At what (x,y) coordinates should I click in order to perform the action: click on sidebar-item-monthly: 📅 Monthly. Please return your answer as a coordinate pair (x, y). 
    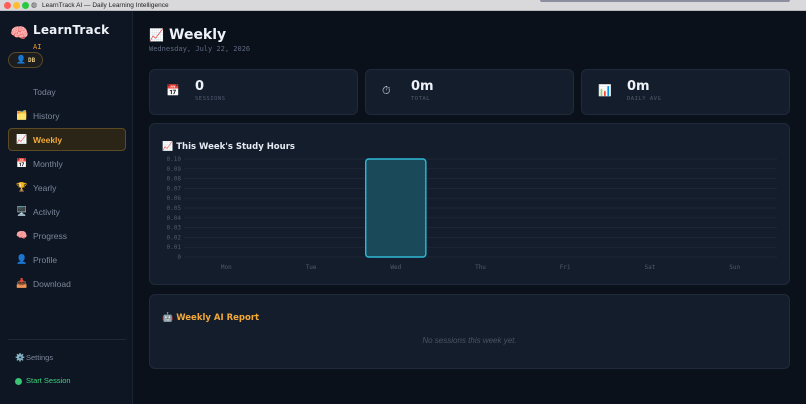
    Looking at the image, I should click on (67, 163).